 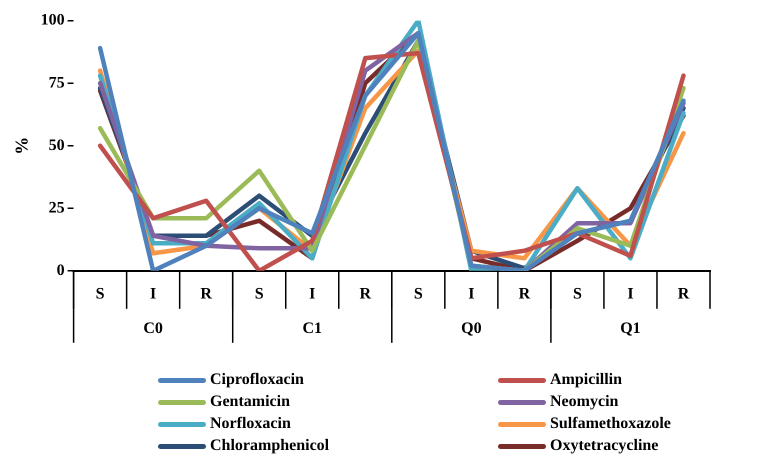 I want to click on y-tick-label: 75, so click(x=56, y=83).